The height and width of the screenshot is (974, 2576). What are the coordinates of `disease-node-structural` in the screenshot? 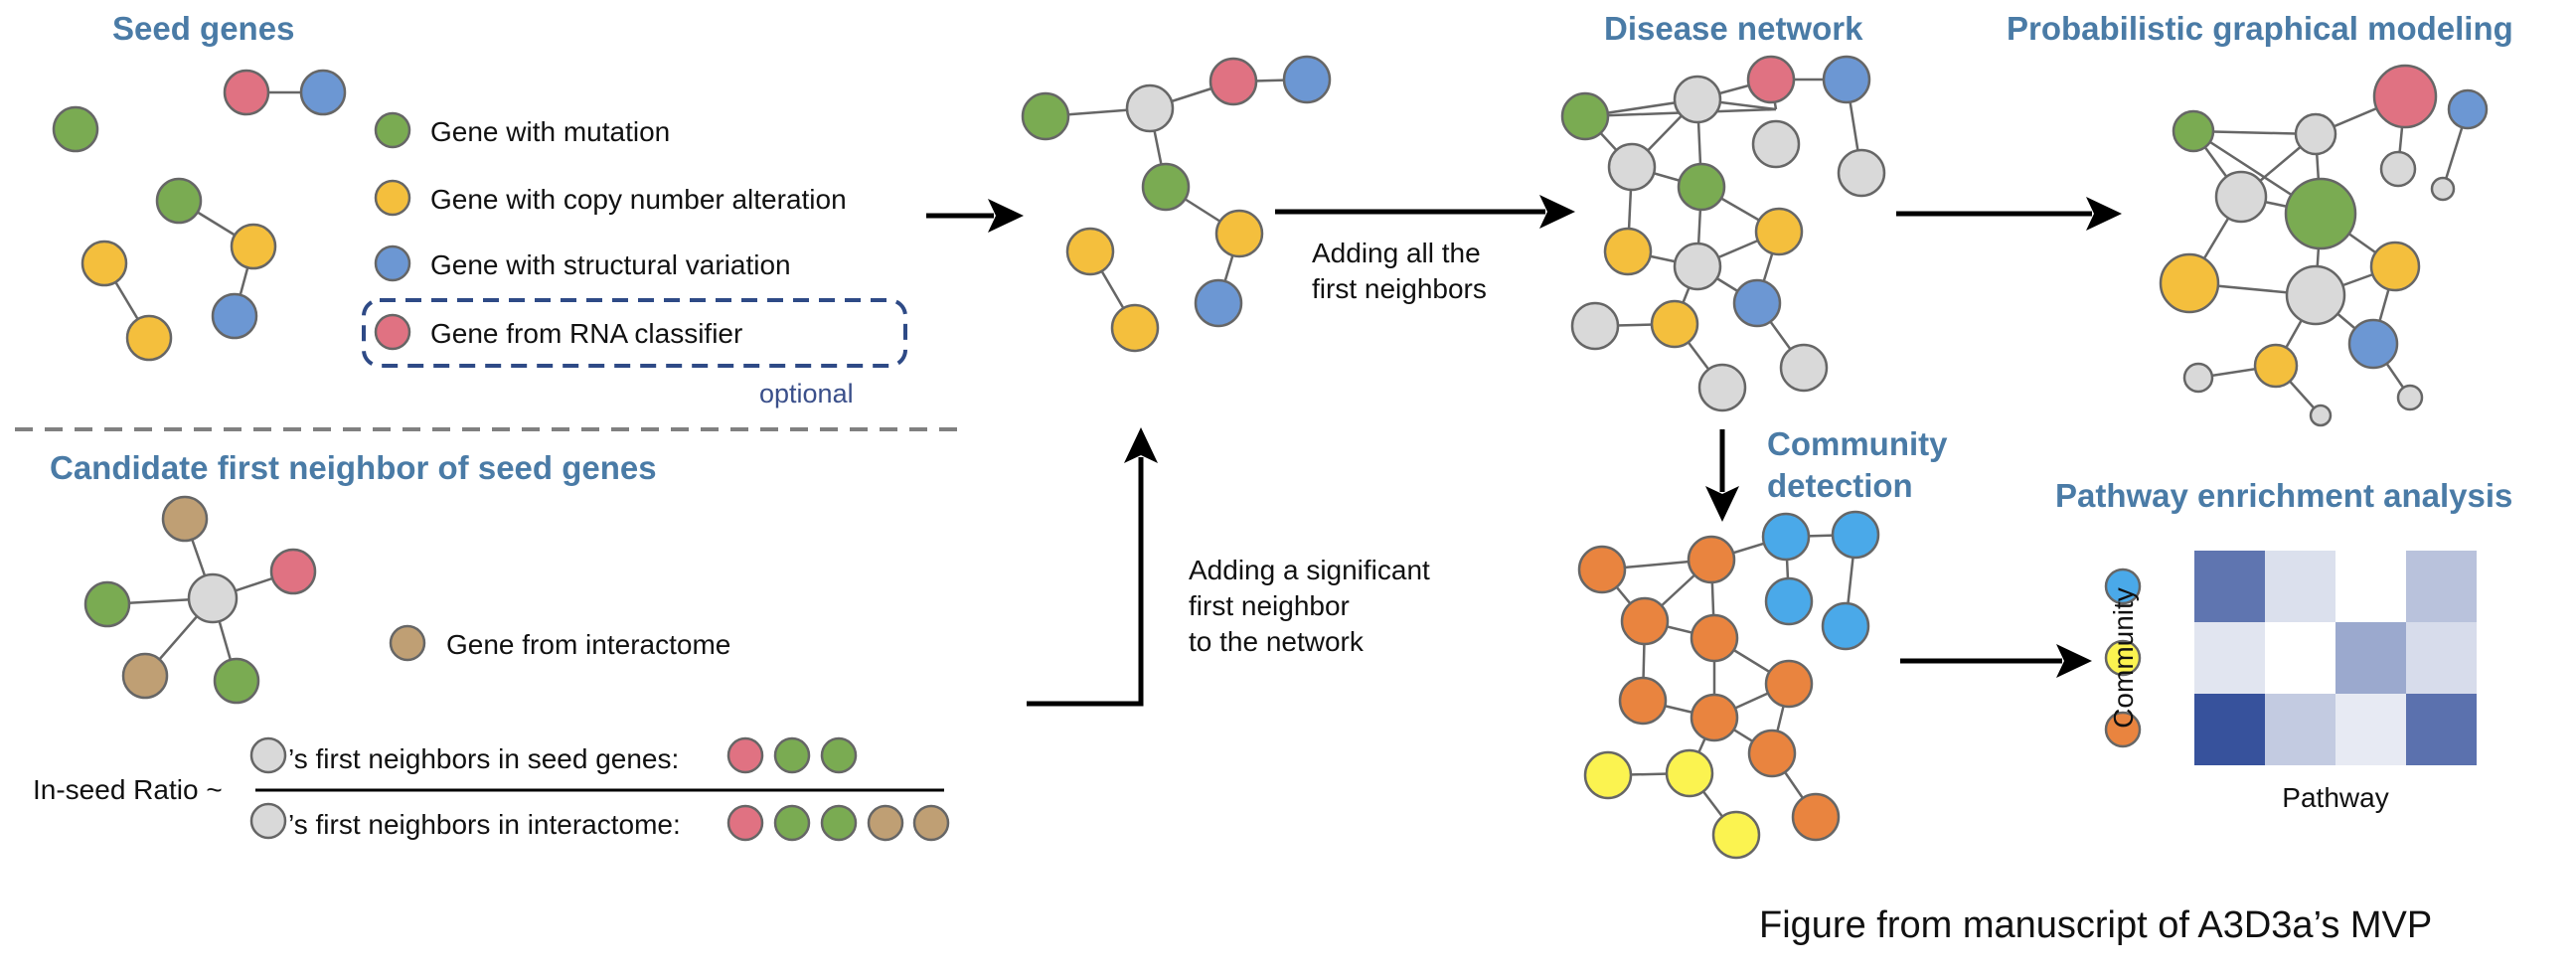 It's located at (1757, 303).